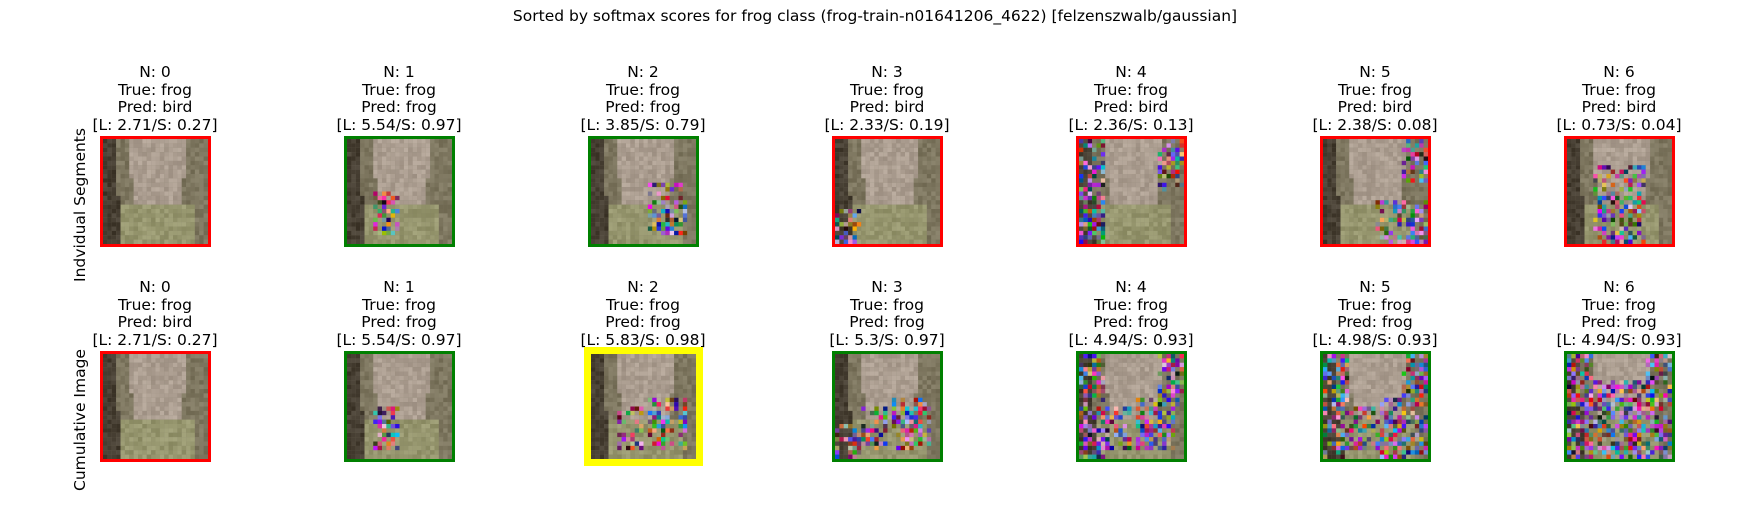  What do you see at coordinates (887, 126) in the screenshot?
I see `cell-score-label: [L: 2.33/S: 0.19]` at bounding box center [887, 126].